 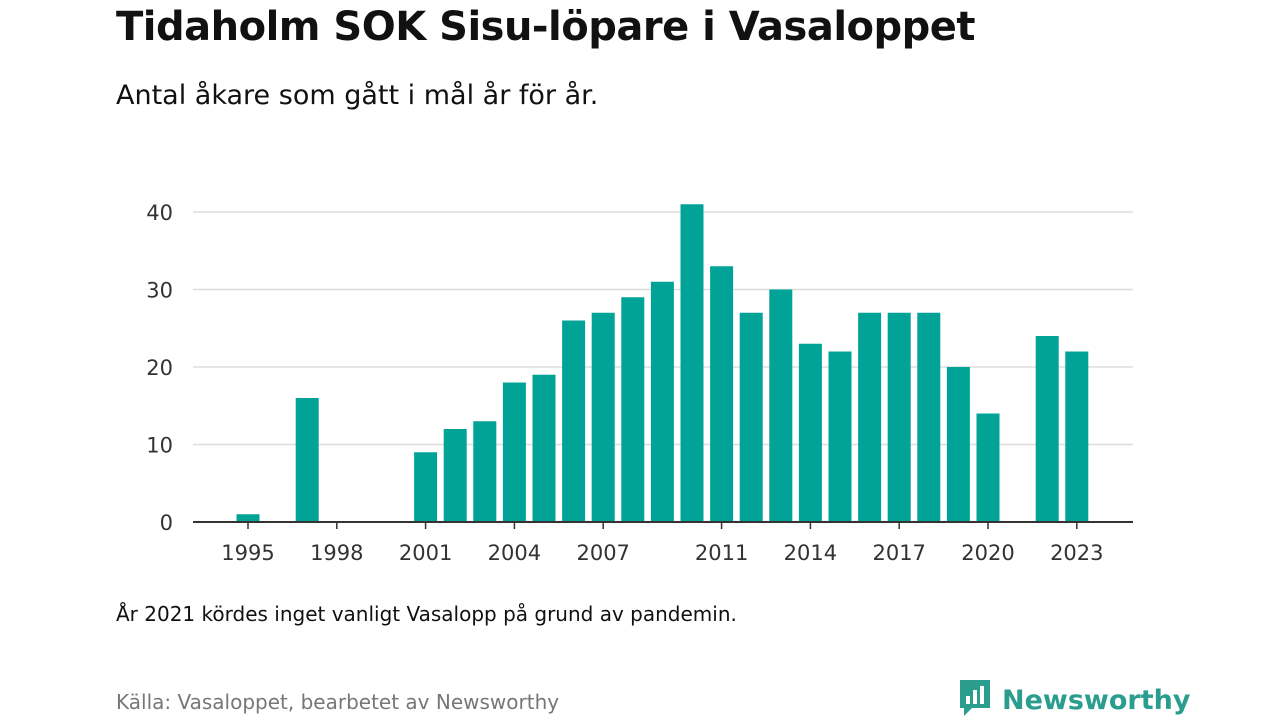 I want to click on chart-subtitle: Antal åkare som gått i mål år för år., so click(x=357, y=95).